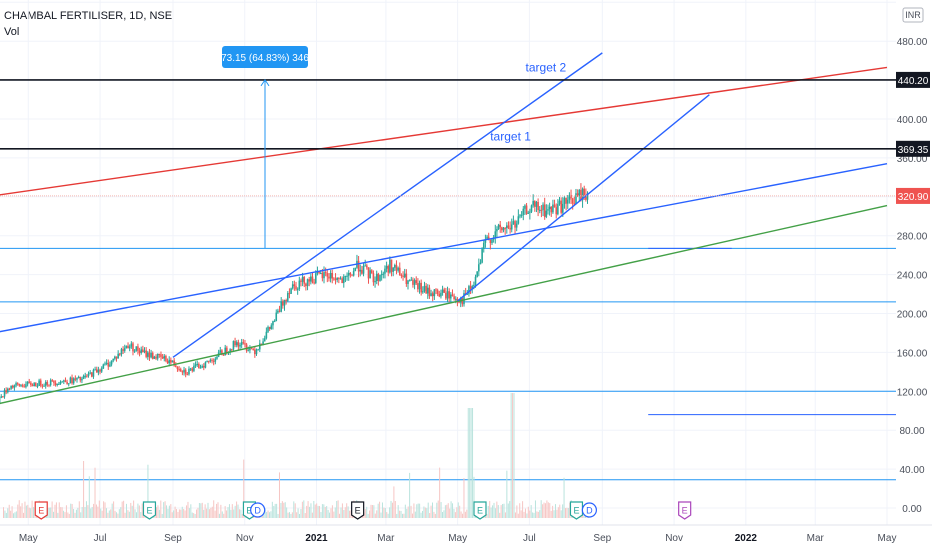  I want to click on y-tick-label: 40.00, so click(911, 470).